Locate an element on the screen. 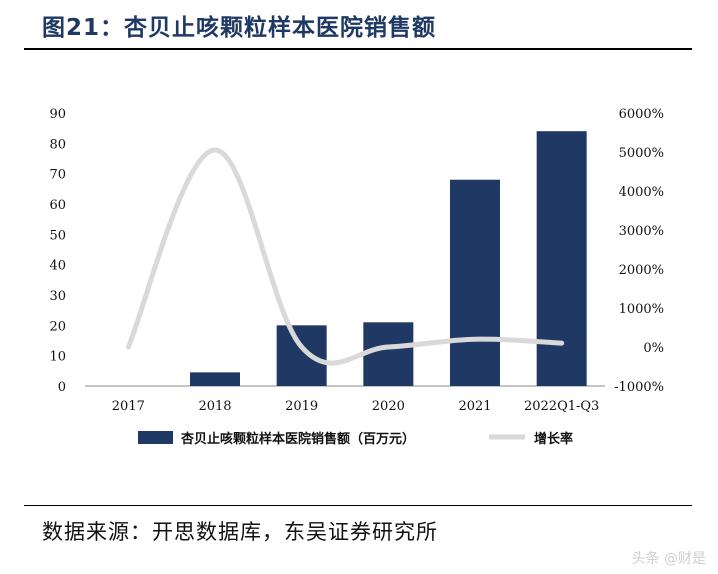 The image size is (718, 574). right-axis: -1000% 0% 1000% 2000% 3000% 4000% 5000% 6000% is located at coordinates (639, 251).